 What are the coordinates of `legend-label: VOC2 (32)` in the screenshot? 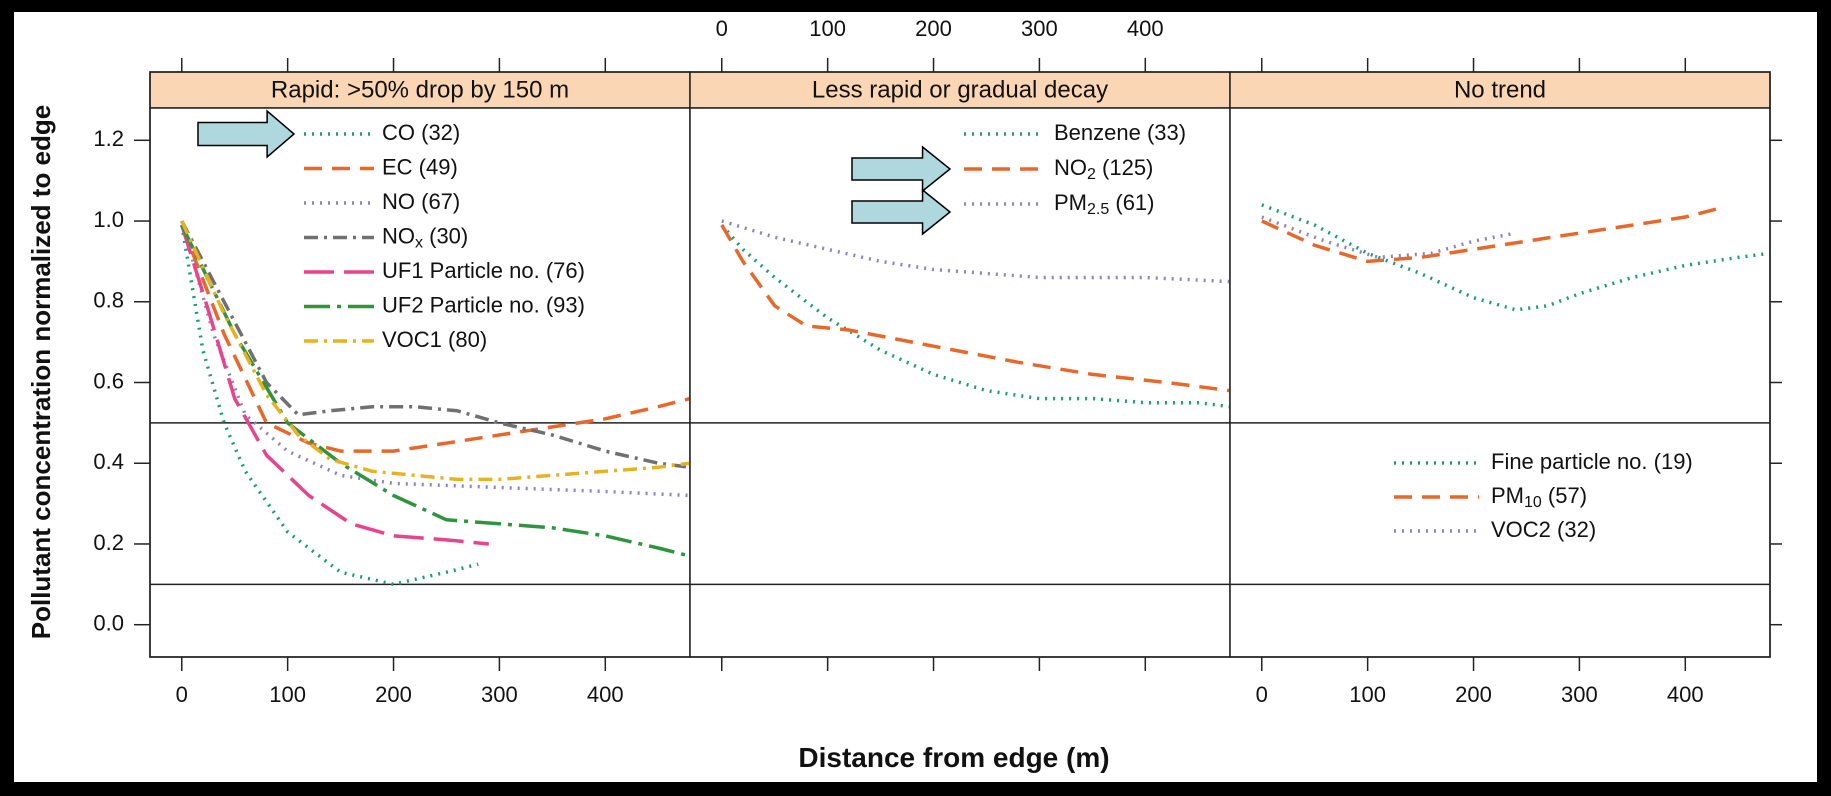 It's located at (1543, 529).